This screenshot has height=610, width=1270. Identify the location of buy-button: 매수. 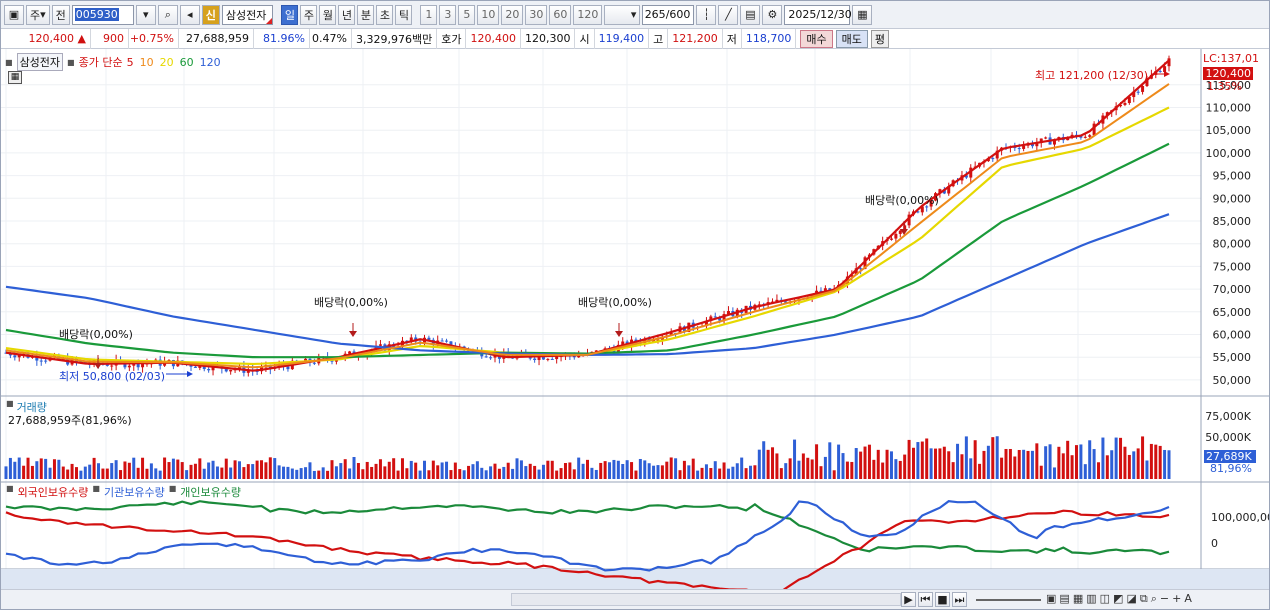
(816, 38).